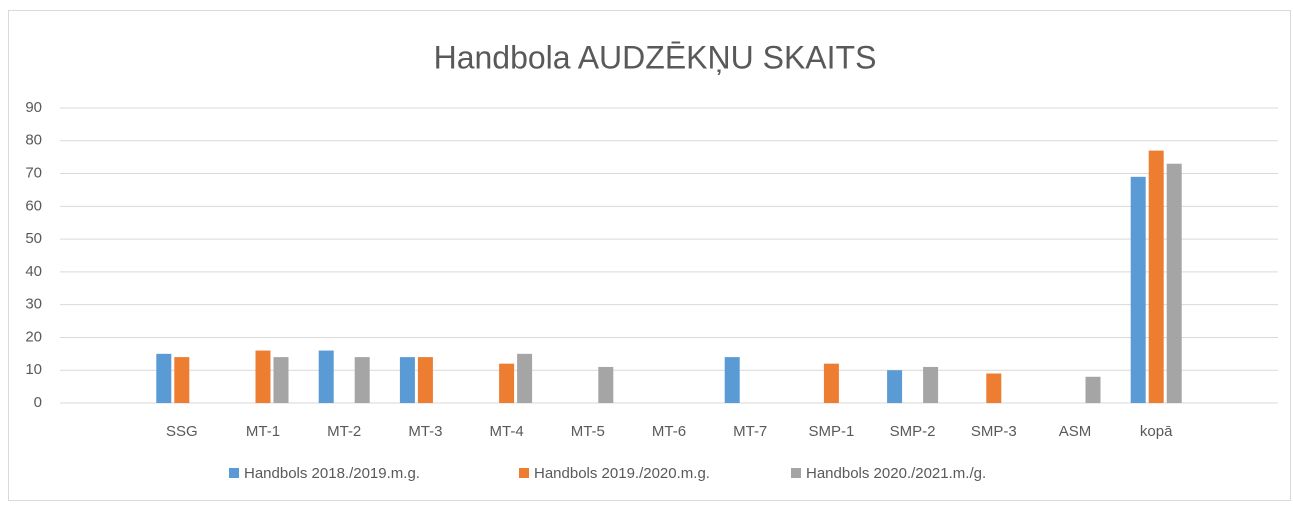  Describe the element at coordinates (332, 473) in the screenshot. I see `legend-label: Handbols 2018./2019.m.g.` at that location.